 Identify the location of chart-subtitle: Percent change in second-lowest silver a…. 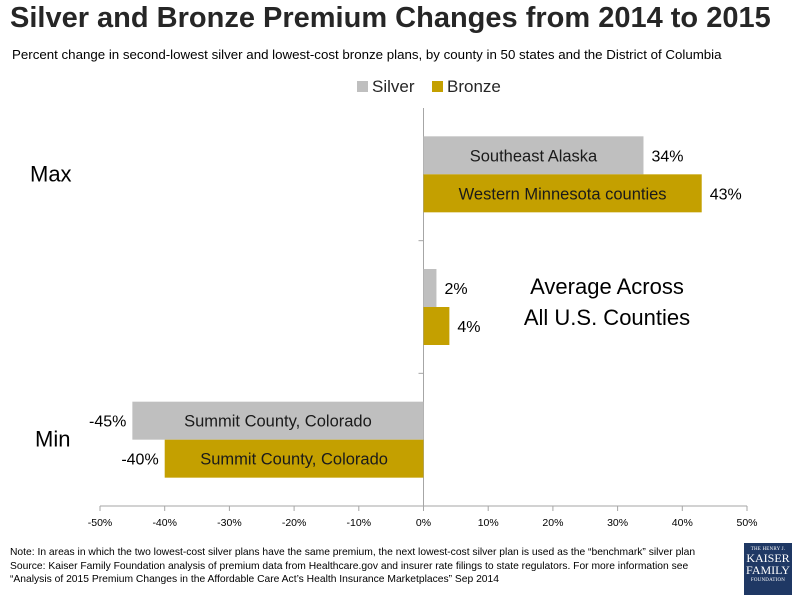
(367, 54).